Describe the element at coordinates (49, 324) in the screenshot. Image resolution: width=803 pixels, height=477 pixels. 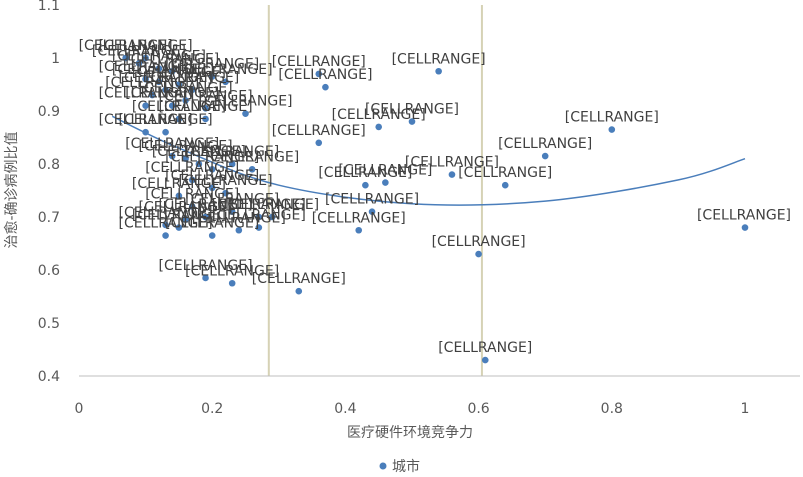
I see `y-tick-label: 0.5` at that location.